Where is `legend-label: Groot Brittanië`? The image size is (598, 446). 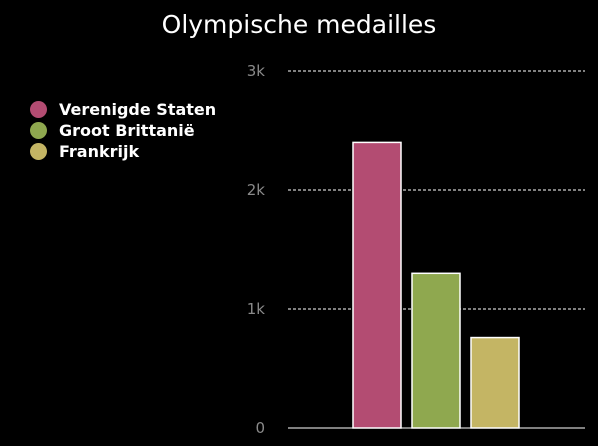 legend-label: Groot Brittanië is located at coordinates (127, 130).